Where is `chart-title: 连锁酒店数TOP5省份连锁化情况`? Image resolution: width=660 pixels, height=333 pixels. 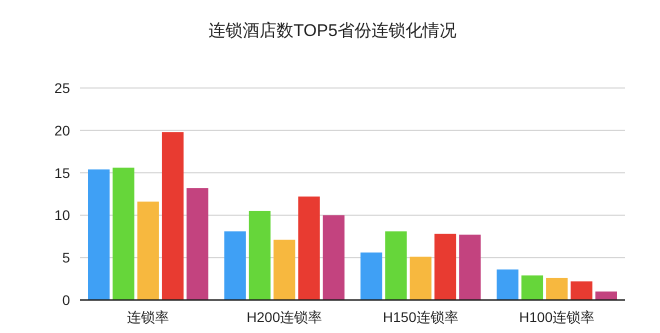
chart-title: 连锁酒店数TOP5省份连锁化情况 is located at coordinates (332, 30).